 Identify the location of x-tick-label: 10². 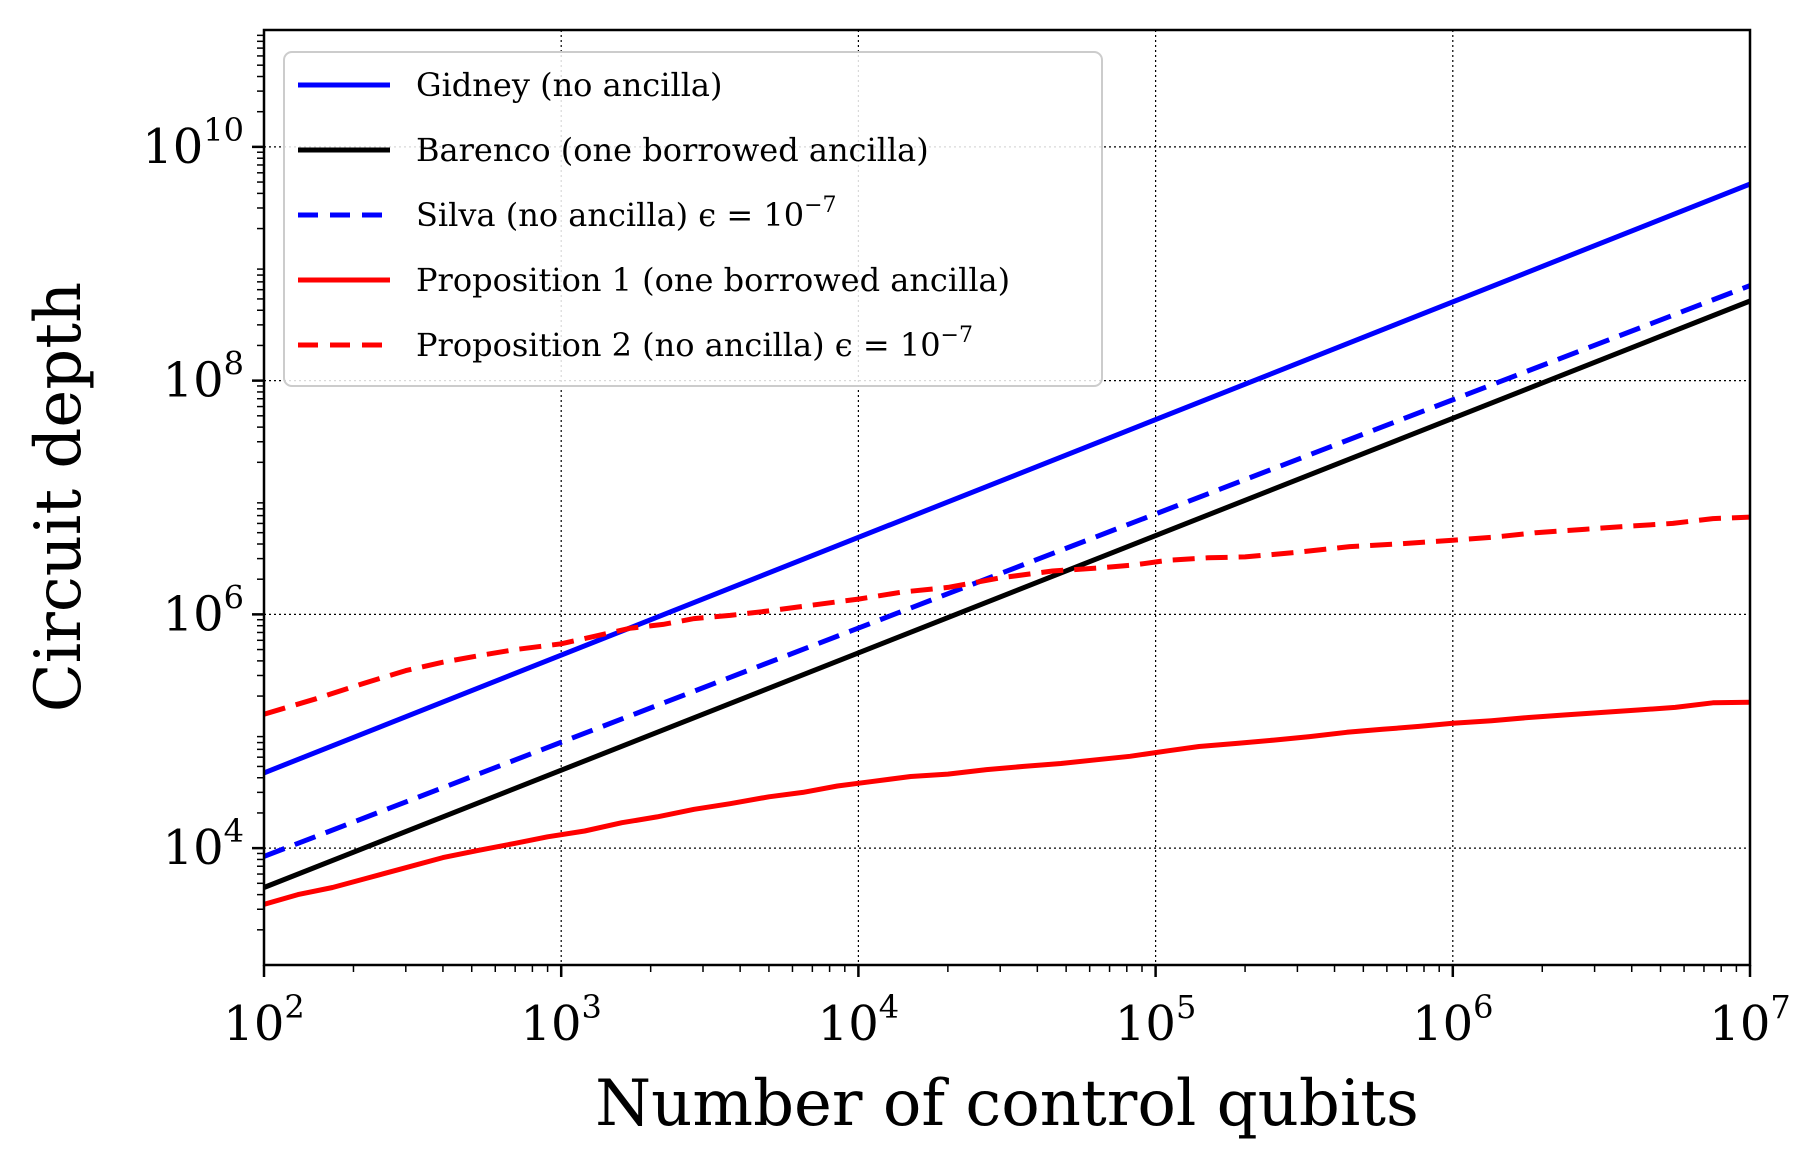
(263, 1020).